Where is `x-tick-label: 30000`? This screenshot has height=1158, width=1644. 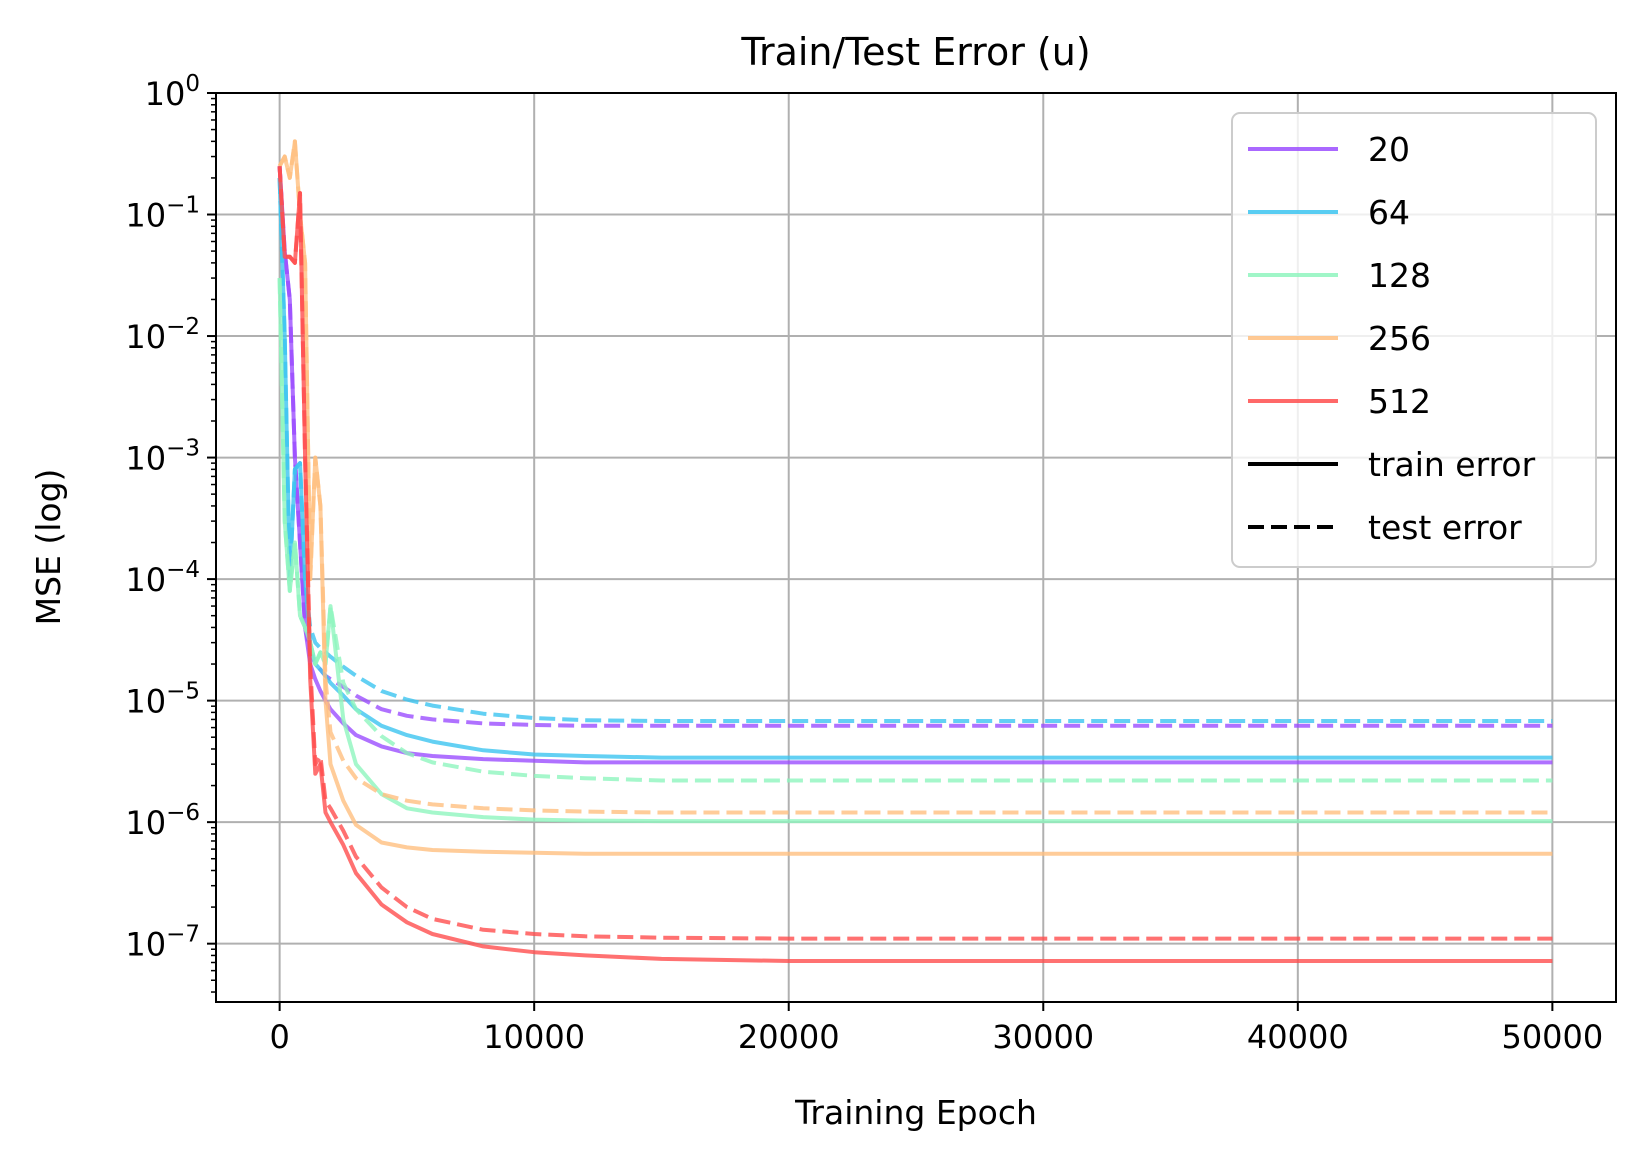
x-tick-label: 30000 is located at coordinates (1043, 1037).